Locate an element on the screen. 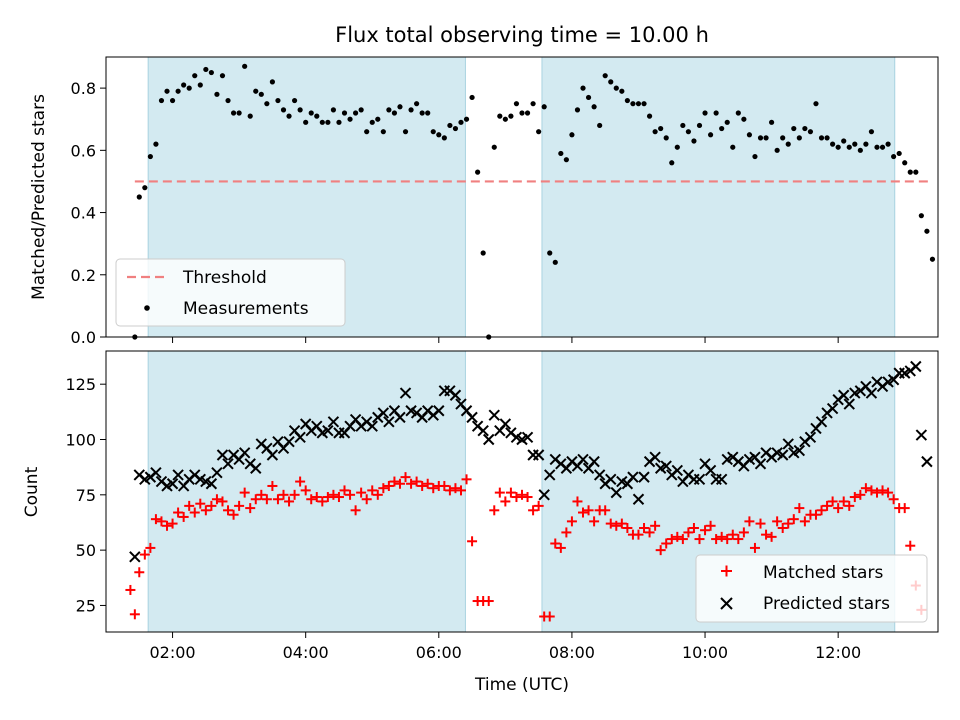 The height and width of the screenshot is (720, 960). count-legend-box is located at coordinates (811, 588).